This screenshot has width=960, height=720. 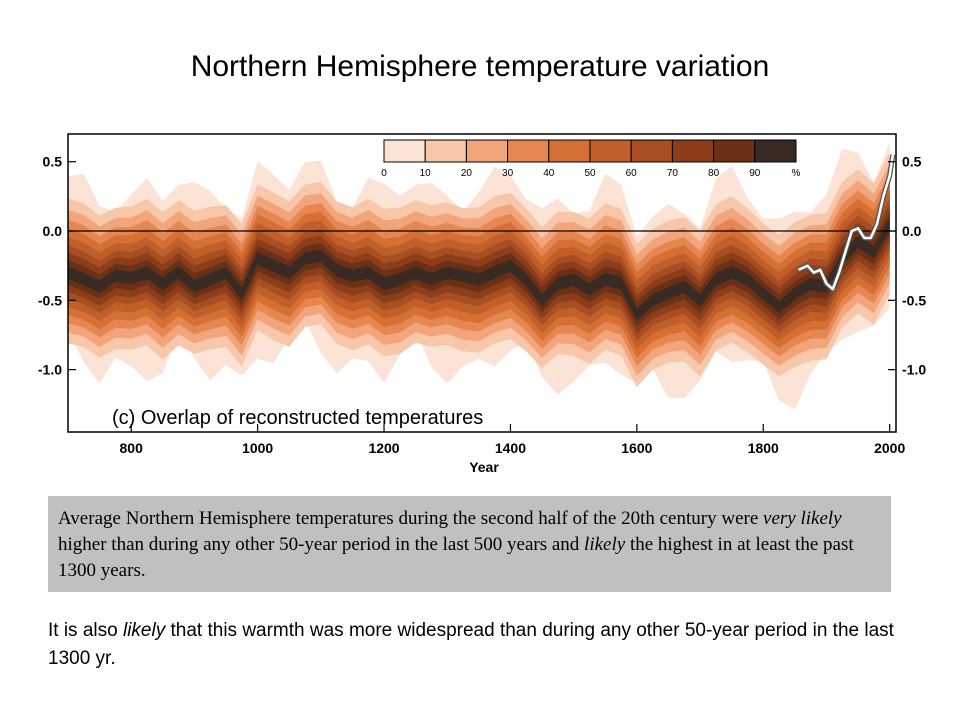 What do you see at coordinates (673, 173) in the screenshot?
I see `colorbar-label: 70` at bounding box center [673, 173].